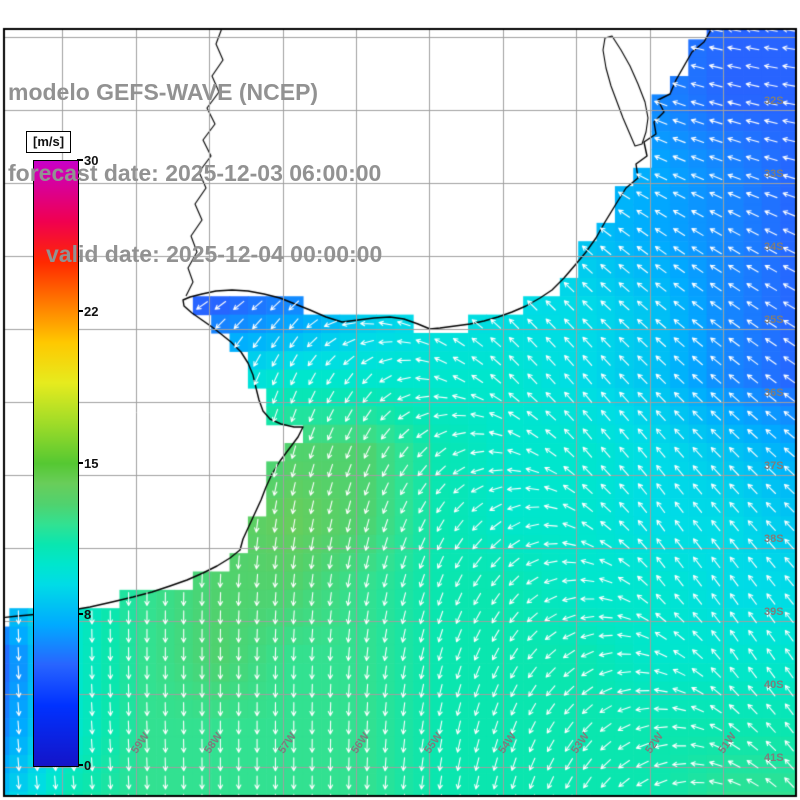 The height and width of the screenshot is (800, 800). I want to click on forecast-date-label: forecast date: 2025-12-03 06:00:00, so click(195, 173).